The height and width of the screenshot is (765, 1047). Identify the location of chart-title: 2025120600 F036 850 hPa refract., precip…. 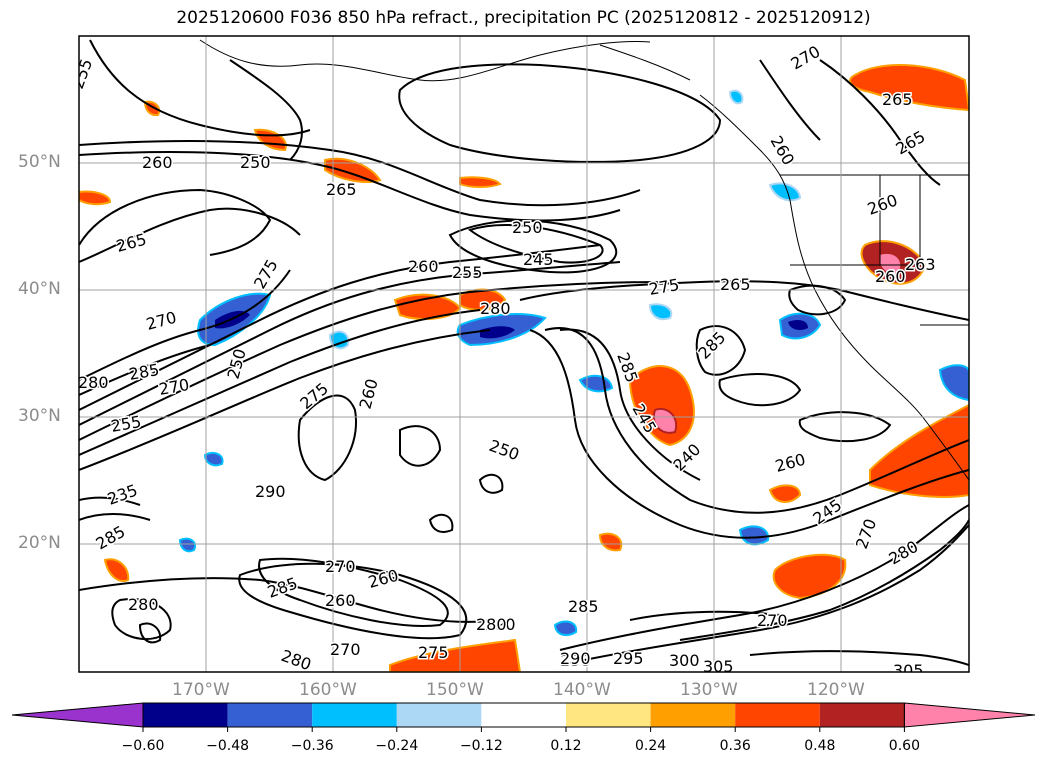
(523, 18).